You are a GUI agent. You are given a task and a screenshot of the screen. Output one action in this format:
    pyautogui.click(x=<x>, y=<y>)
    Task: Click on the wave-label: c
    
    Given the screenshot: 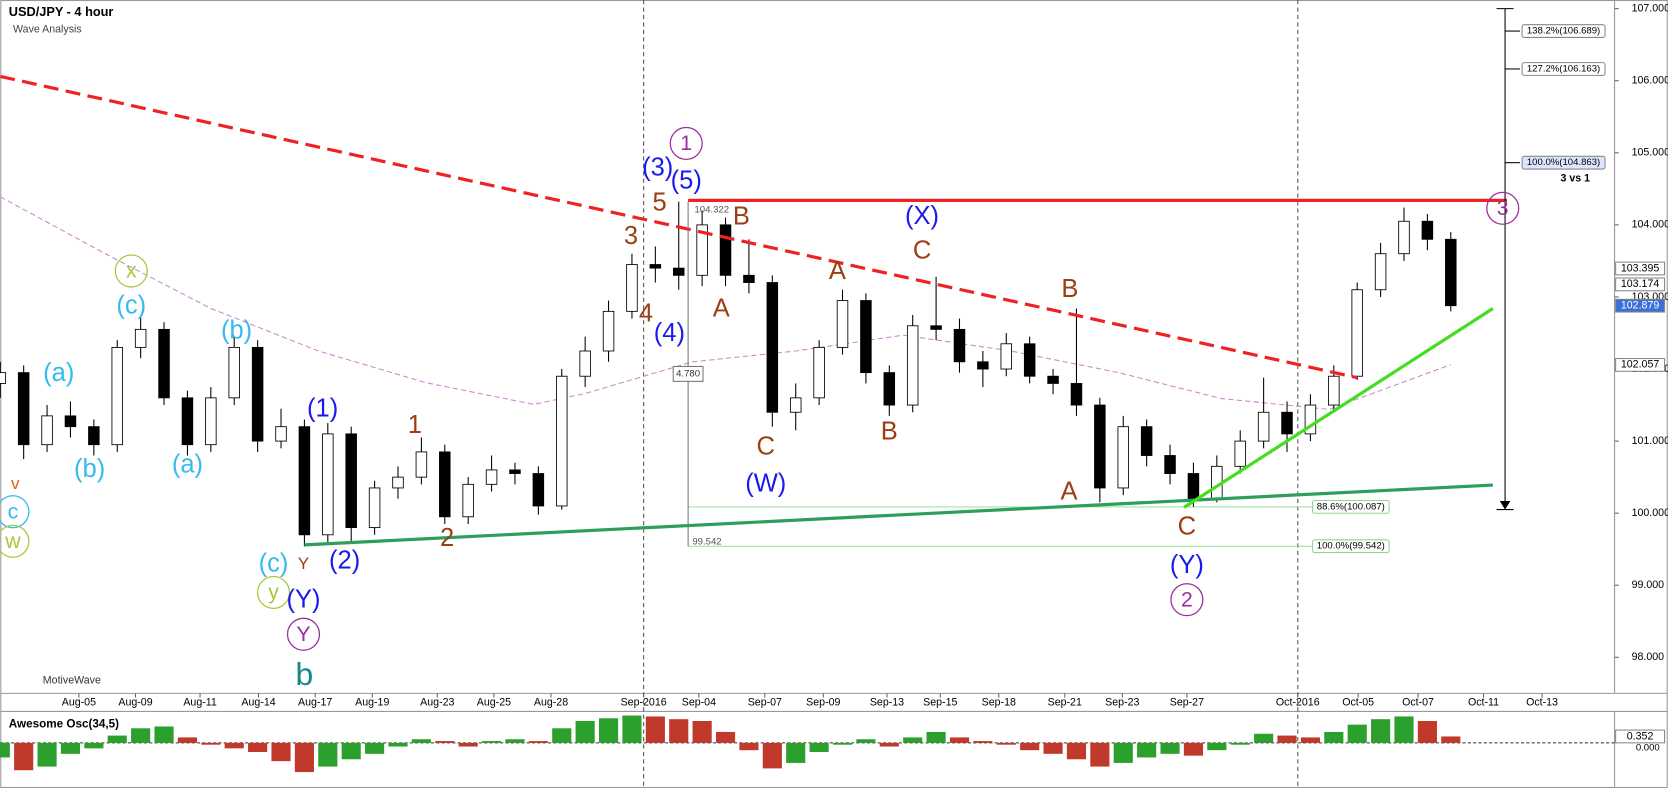 What is the action you would take?
    pyautogui.click(x=13, y=511)
    